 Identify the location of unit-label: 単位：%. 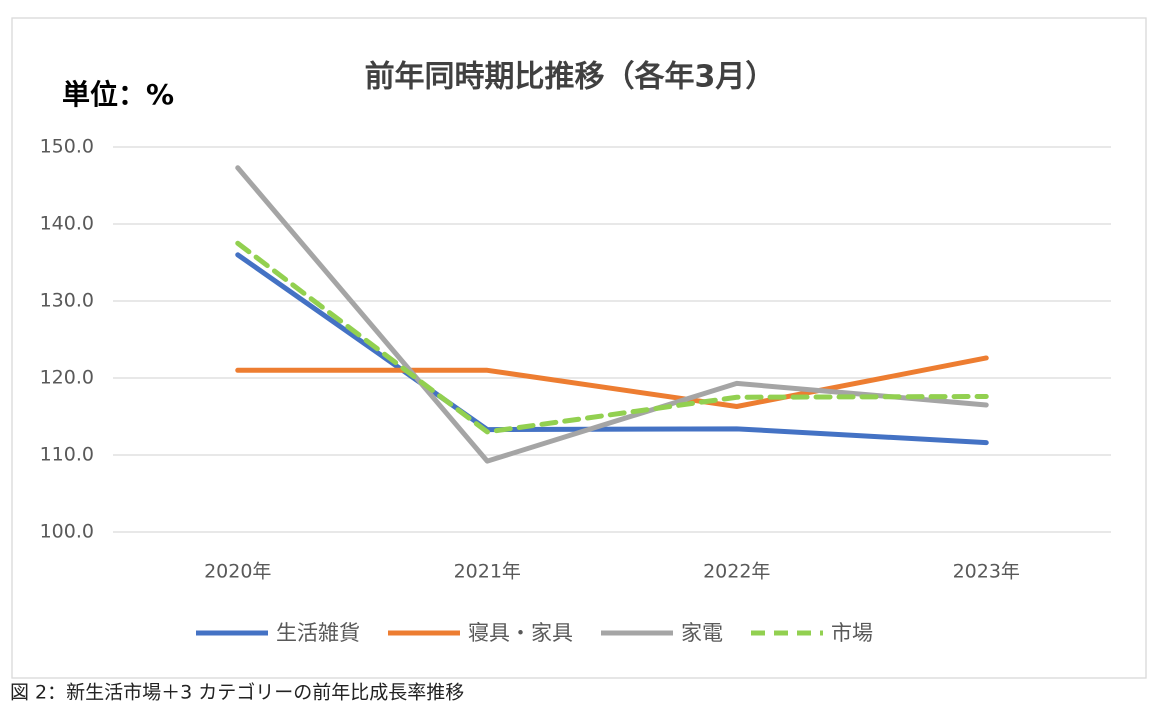
(118, 94).